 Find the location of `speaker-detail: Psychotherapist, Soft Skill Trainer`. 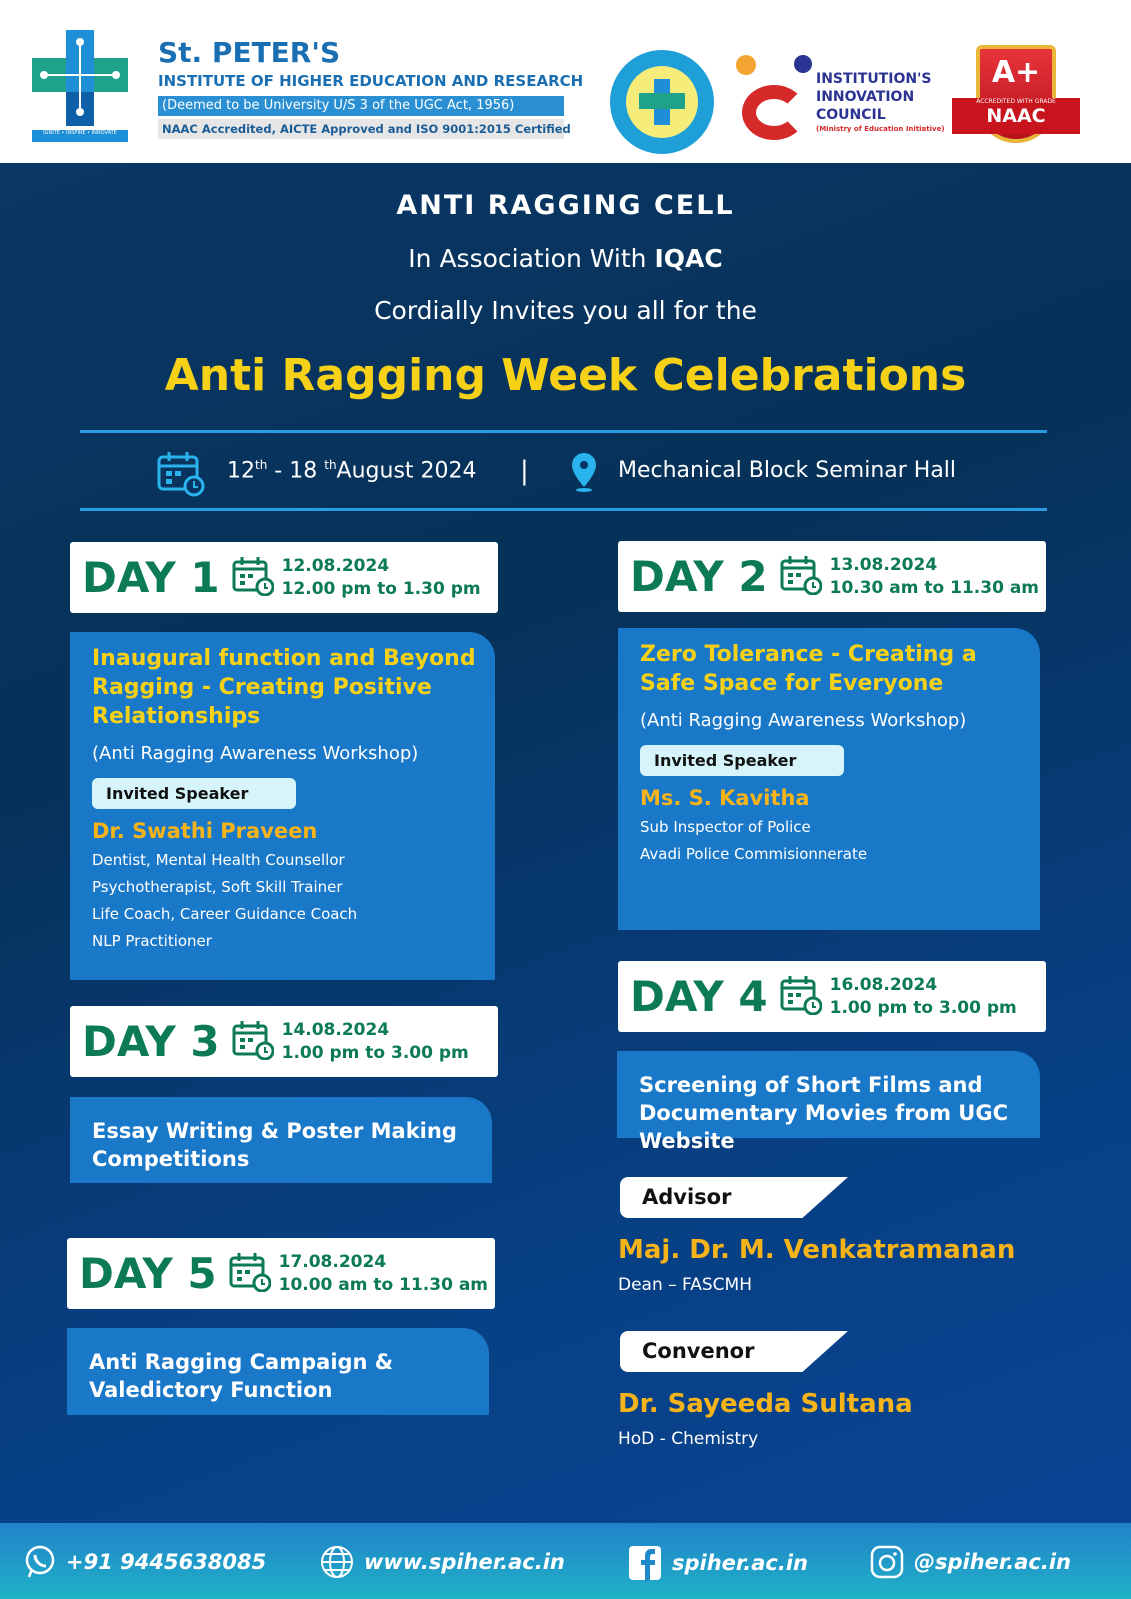

speaker-detail: Psychotherapist, Soft Skill Trainer is located at coordinates (217, 887).